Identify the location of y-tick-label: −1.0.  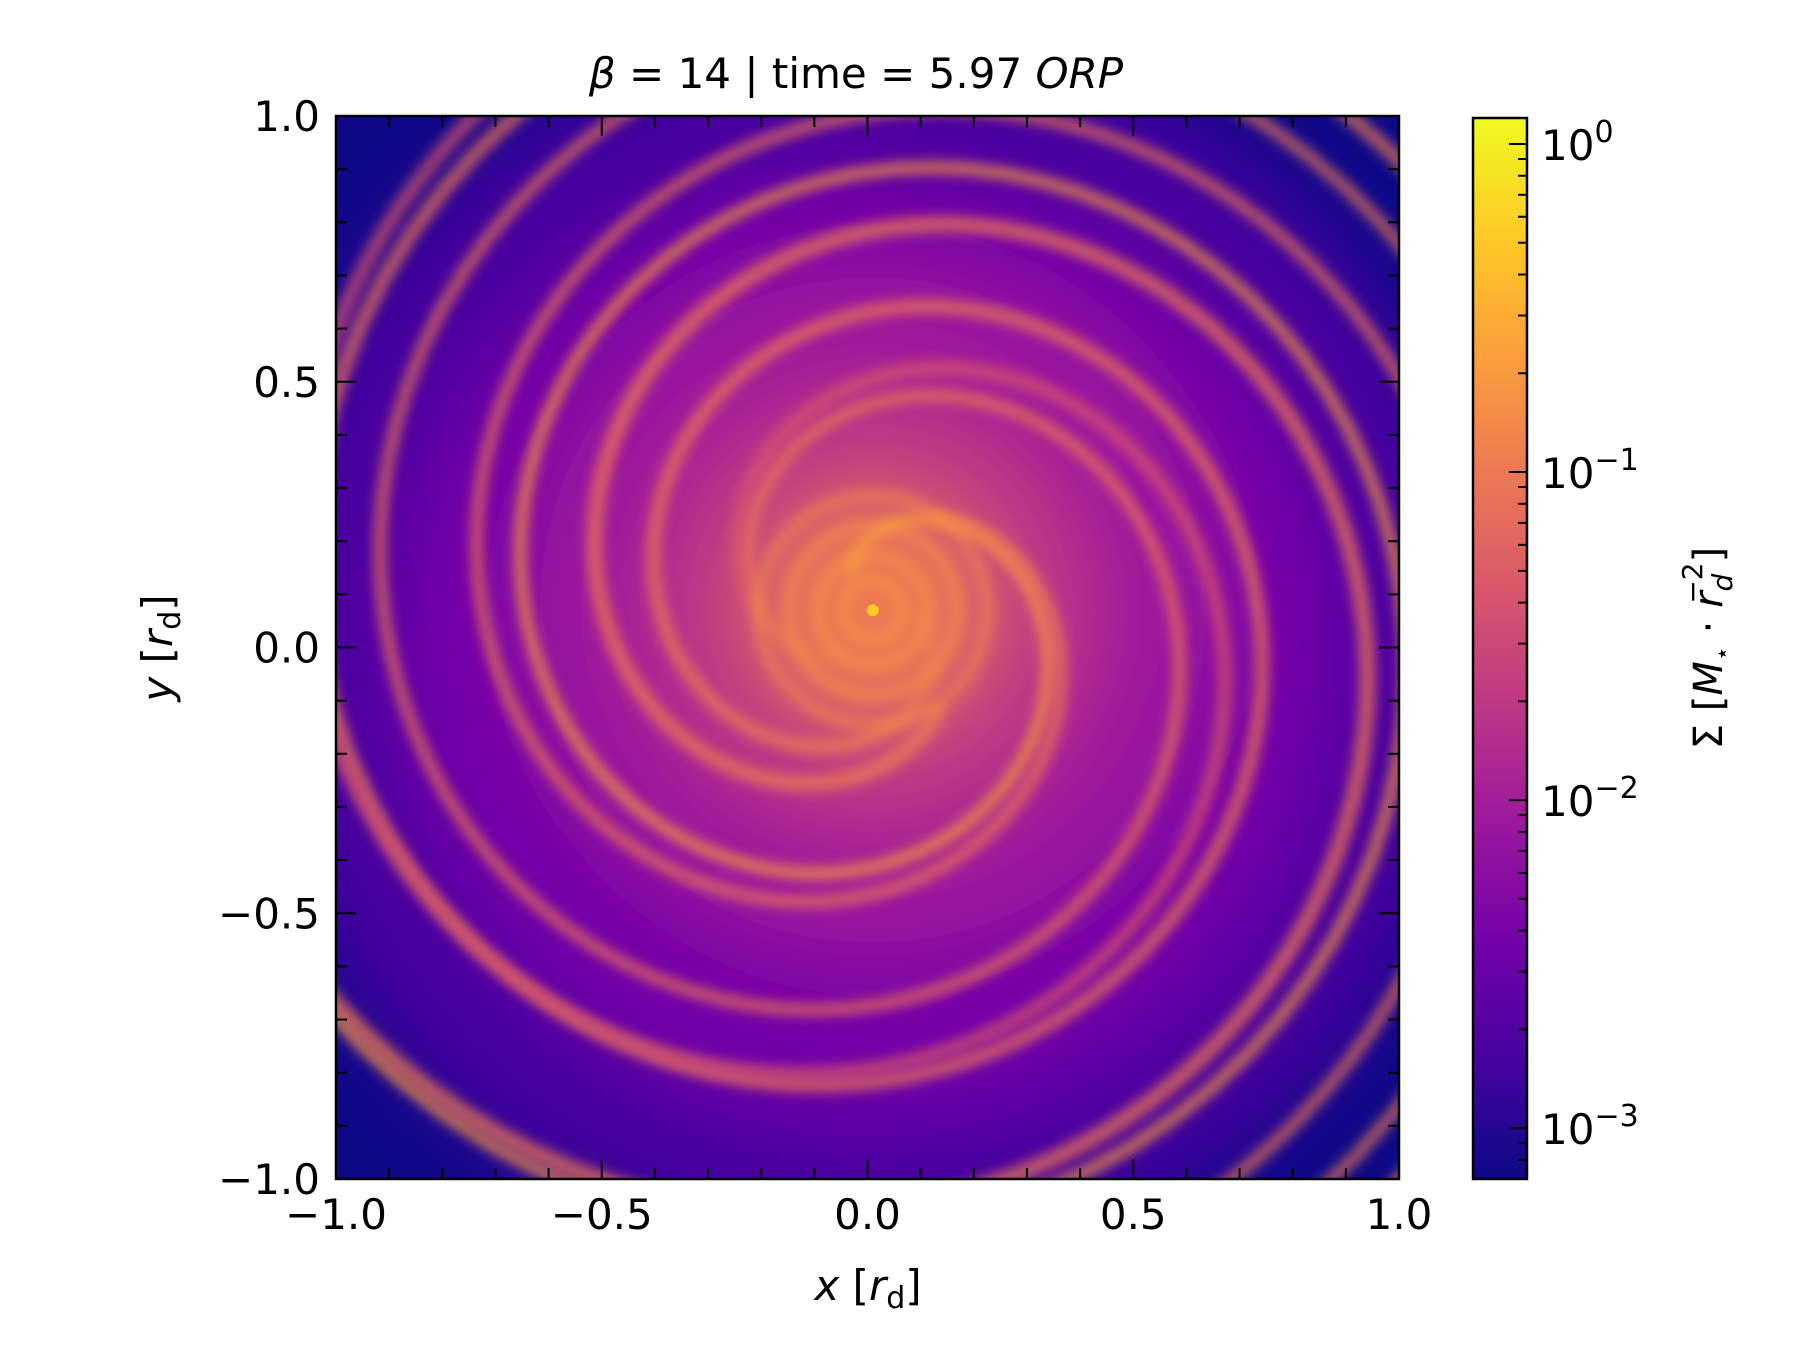
(269, 1179).